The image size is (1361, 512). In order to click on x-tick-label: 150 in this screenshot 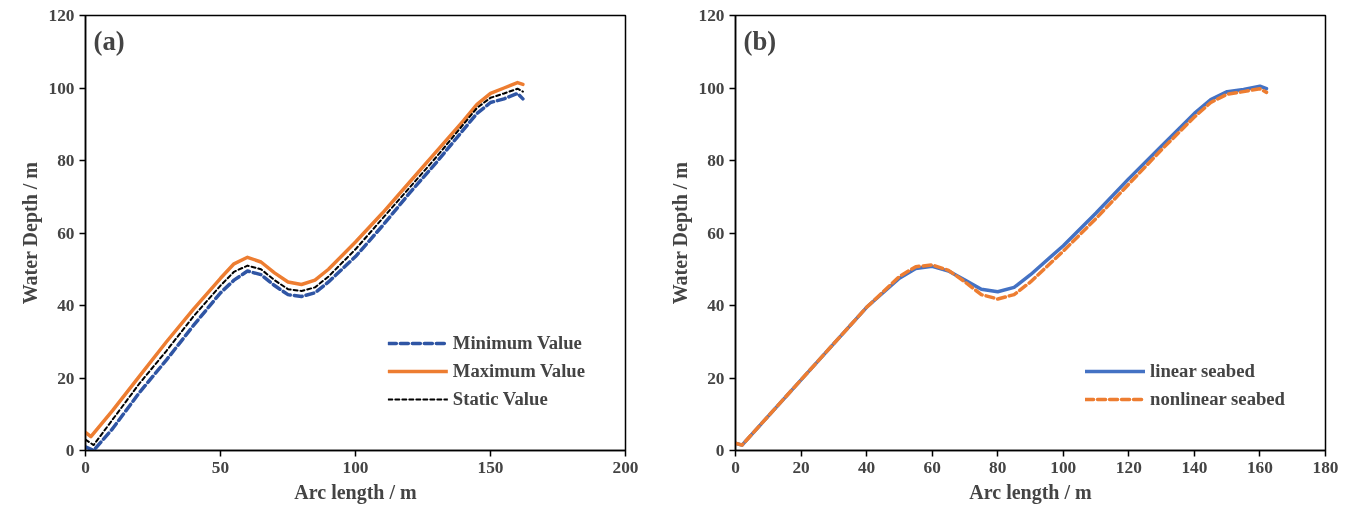, I will do `click(490, 467)`.